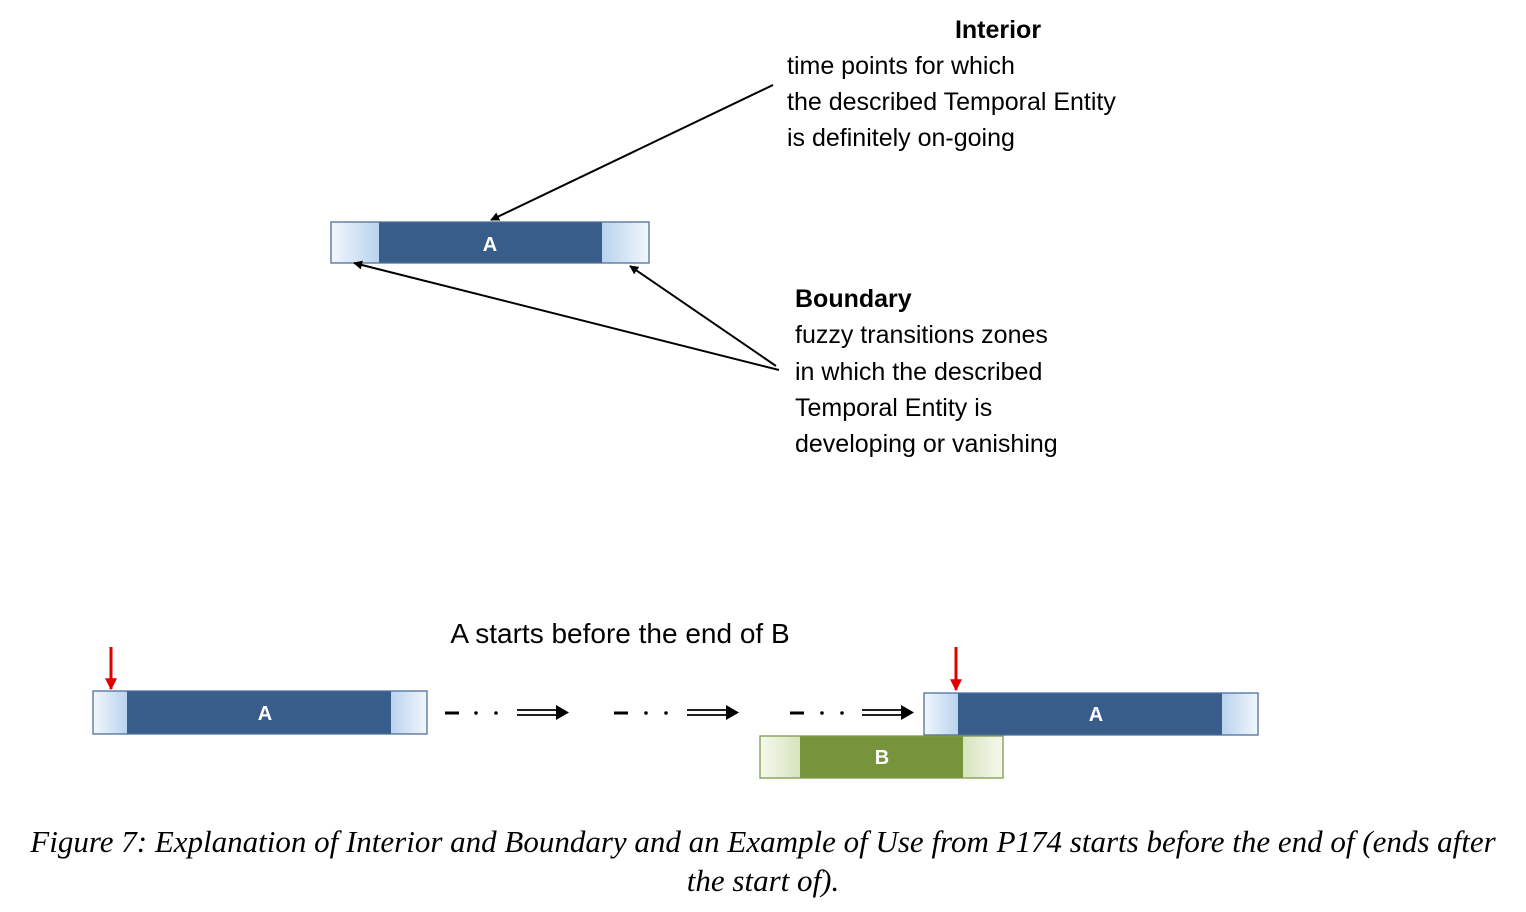 The height and width of the screenshot is (912, 1526). What do you see at coordinates (566, 315) in the screenshot?
I see `boundary-pointer-arrow-left` at bounding box center [566, 315].